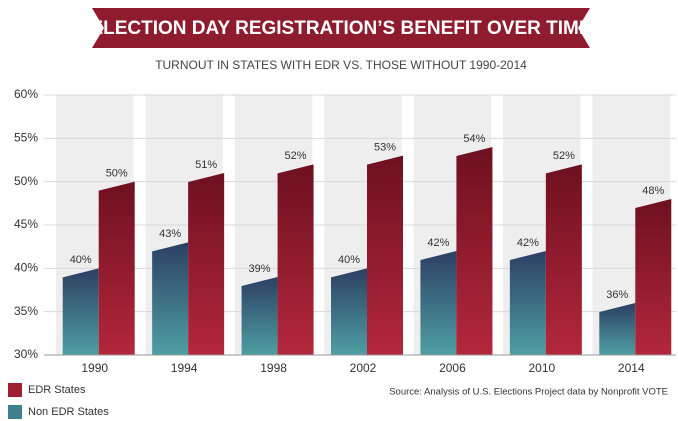 The height and width of the screenshot is (421, 678). I want to click on title-banner, so click(341, 28).